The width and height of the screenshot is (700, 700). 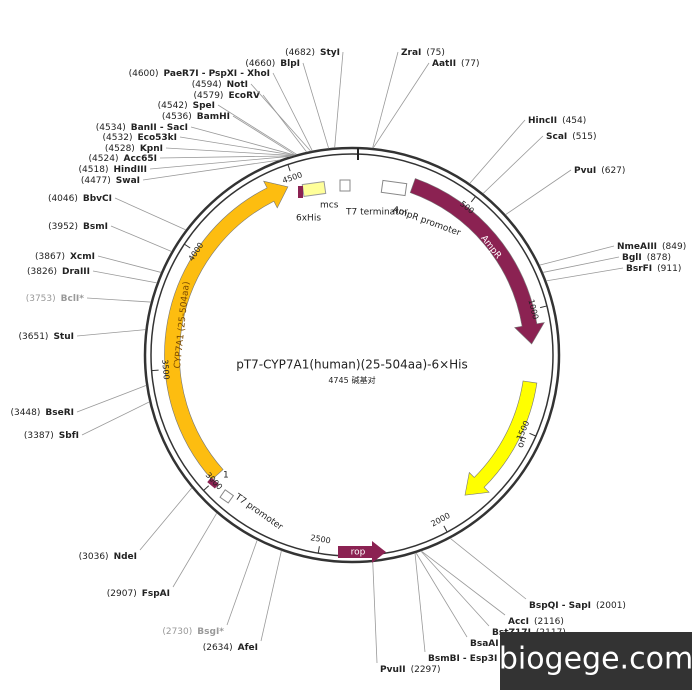 I want to click on enzyme-position: (75), so click(x=435, y=53).